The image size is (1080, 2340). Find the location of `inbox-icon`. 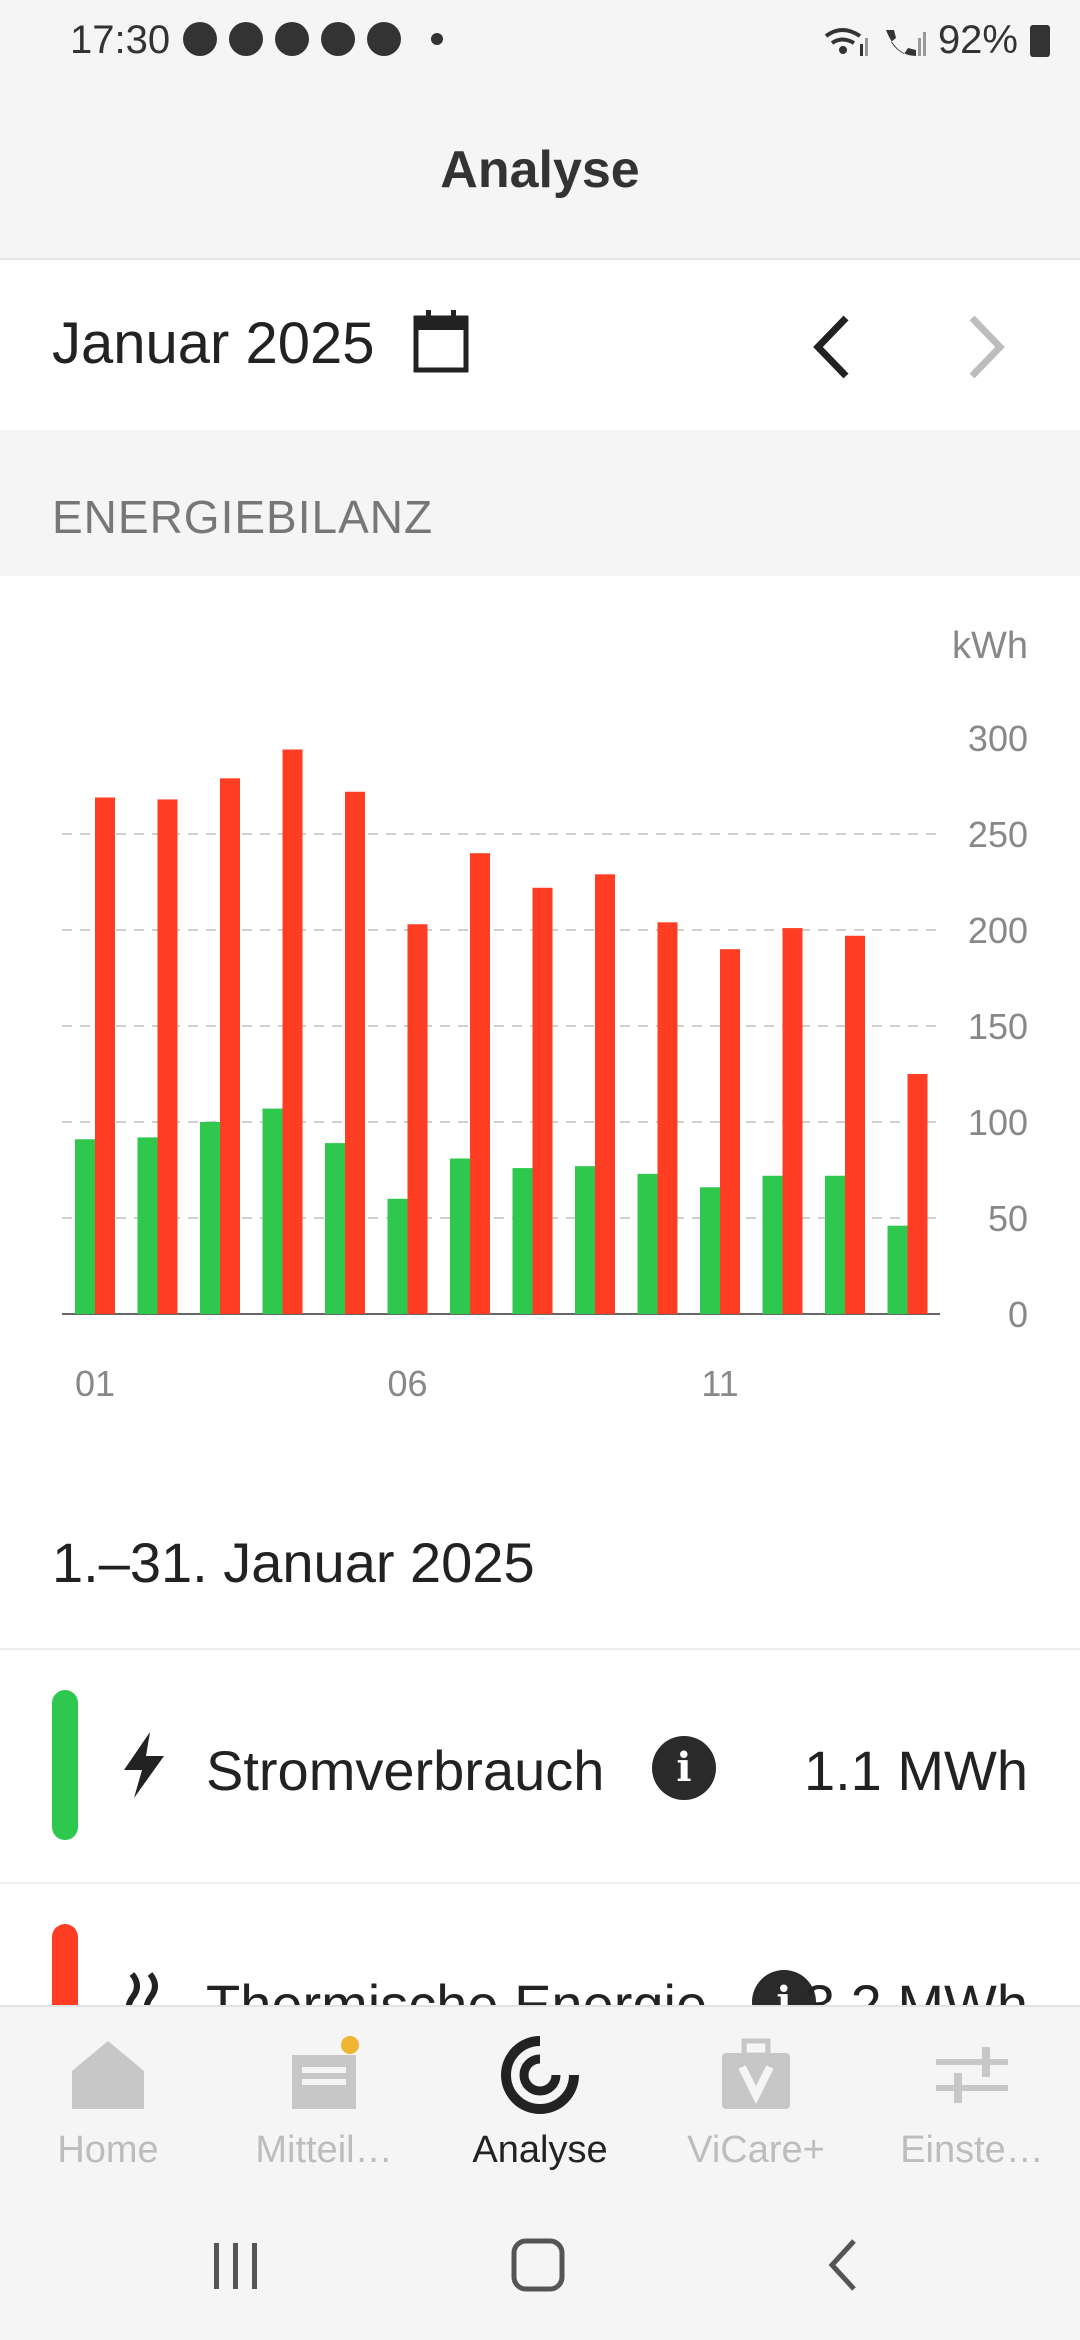

inbox-icon is located at coordinates (325, 2072).